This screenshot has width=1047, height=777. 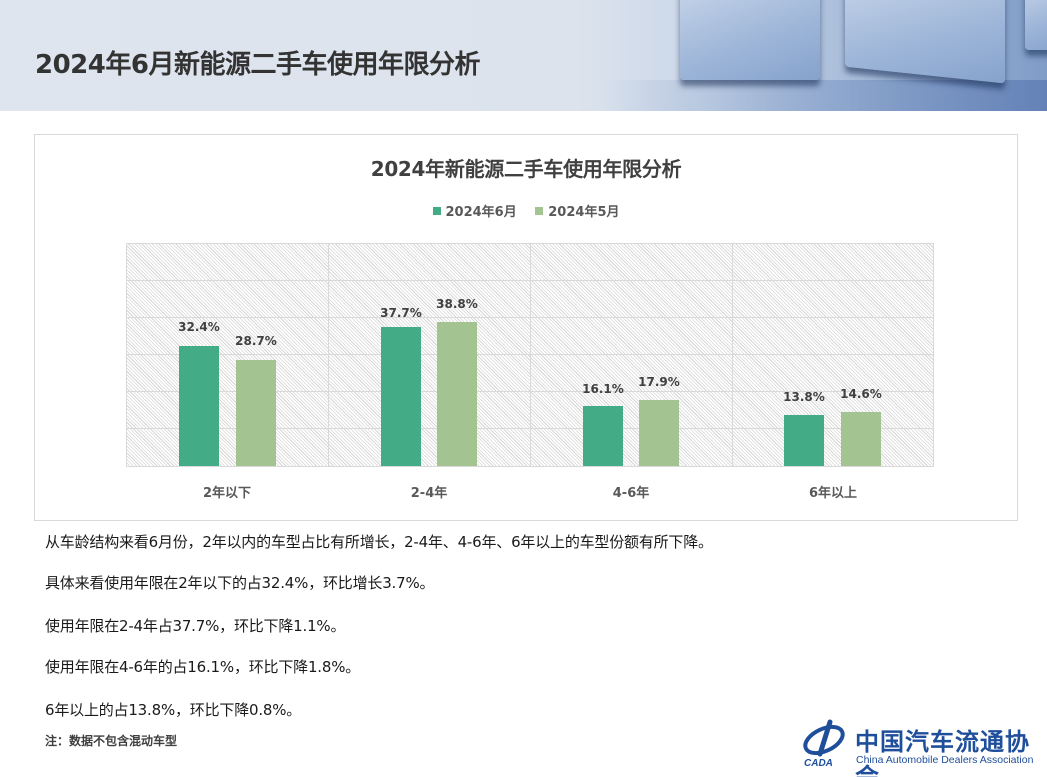 I want to click on data-label: 38.8%, so click(x=457, y=304).